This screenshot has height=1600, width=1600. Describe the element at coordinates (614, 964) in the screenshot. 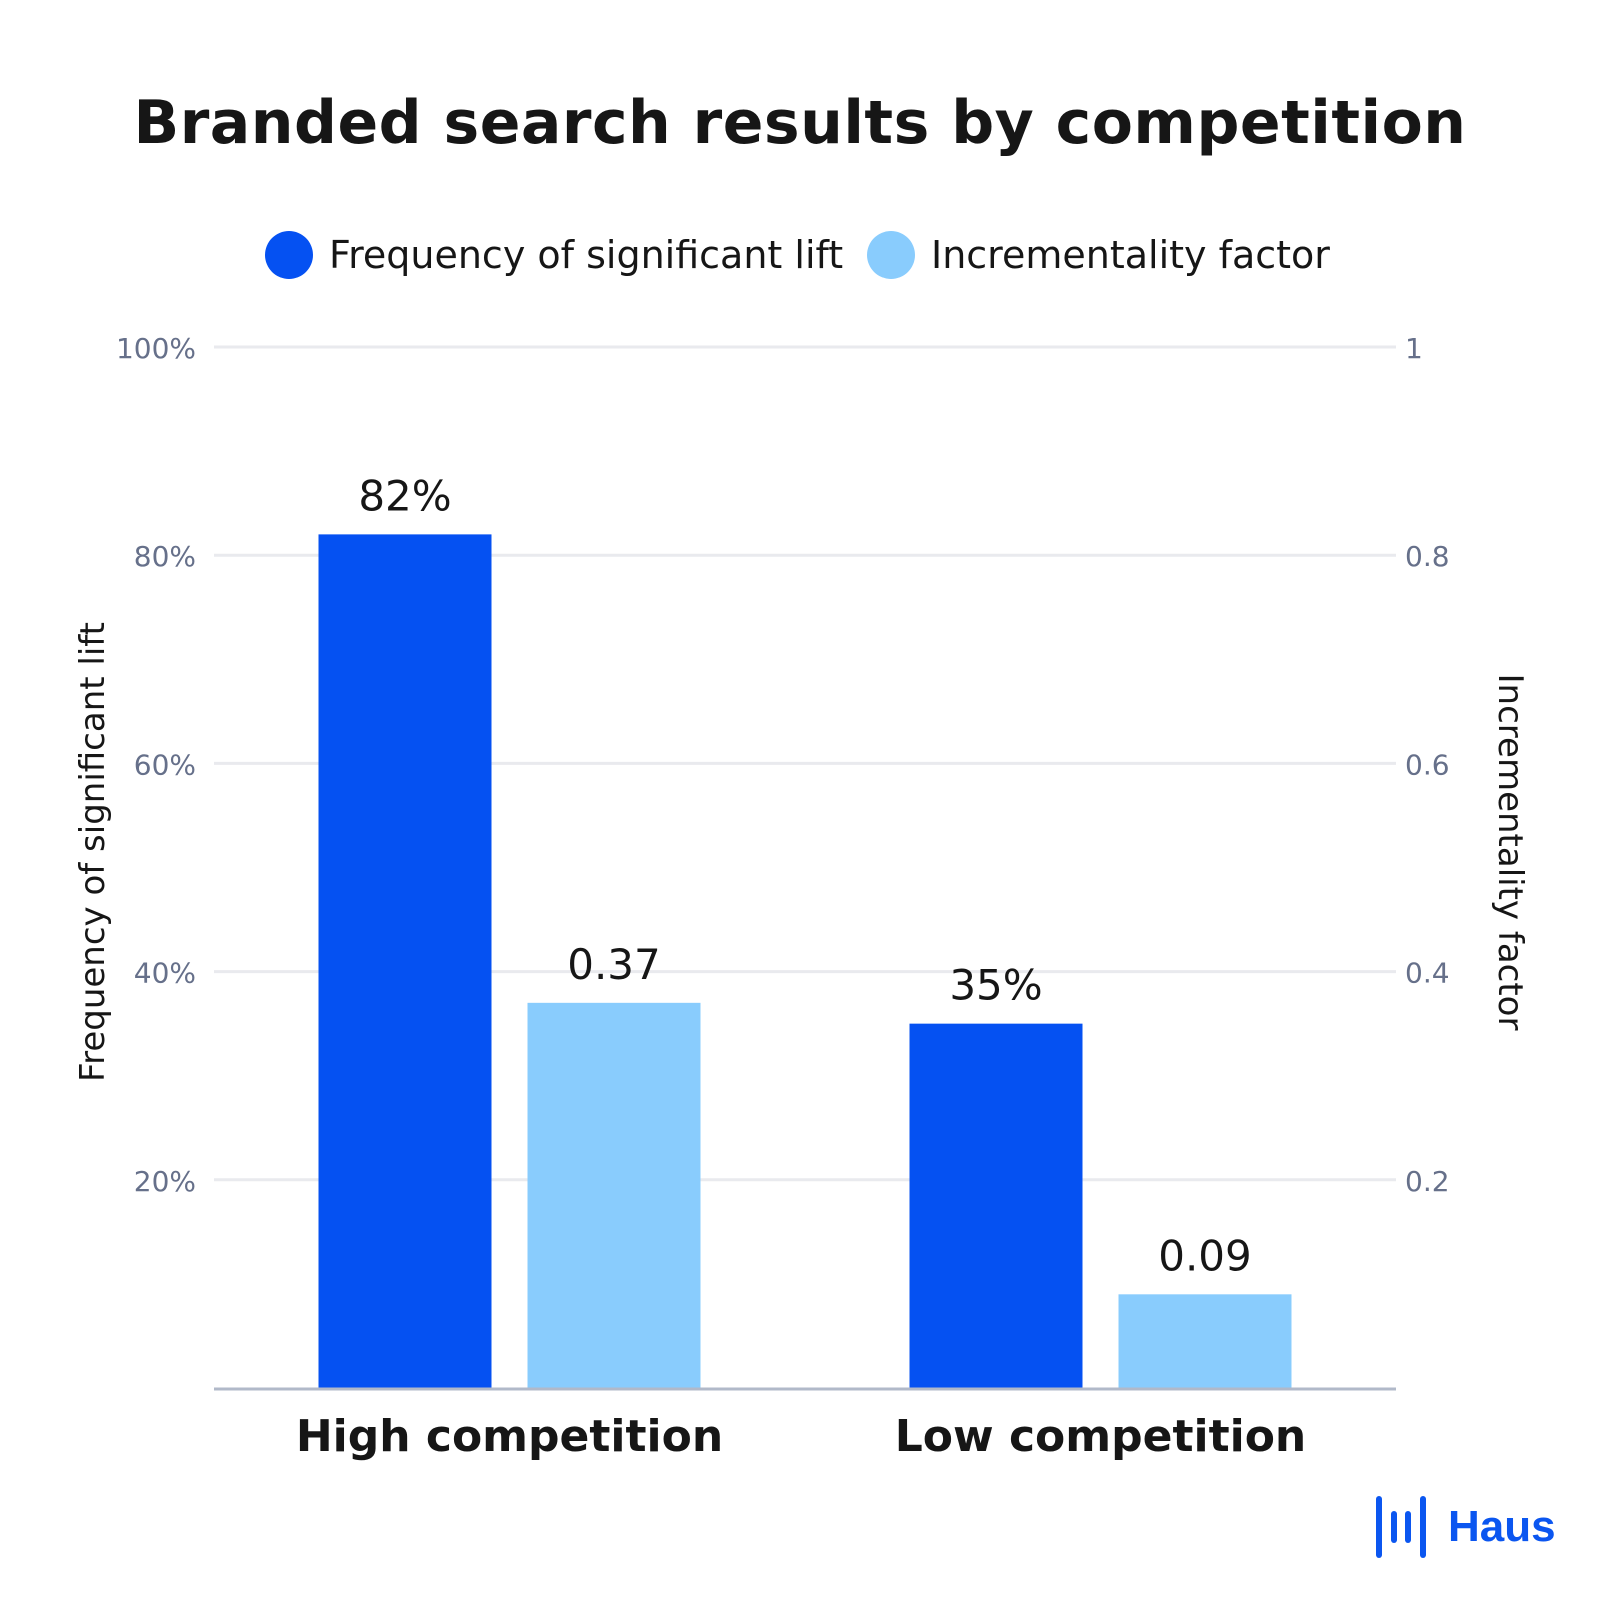

I see `data-label: 0.37` at that location.